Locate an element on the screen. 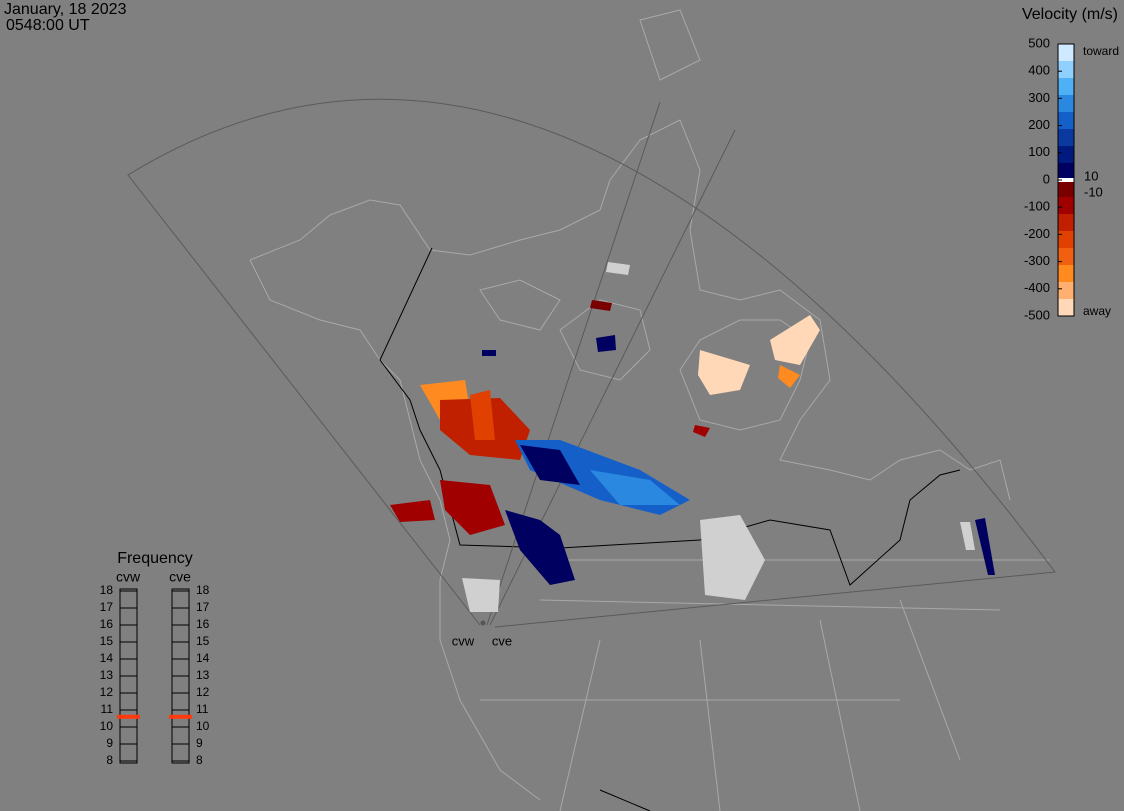  site-label: cve is located at coordinates (502, 640).